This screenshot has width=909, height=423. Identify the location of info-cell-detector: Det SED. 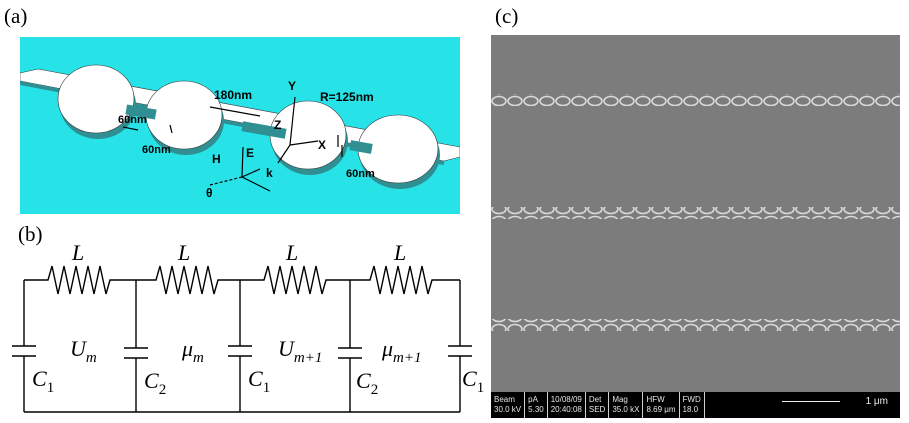
(597, 405).